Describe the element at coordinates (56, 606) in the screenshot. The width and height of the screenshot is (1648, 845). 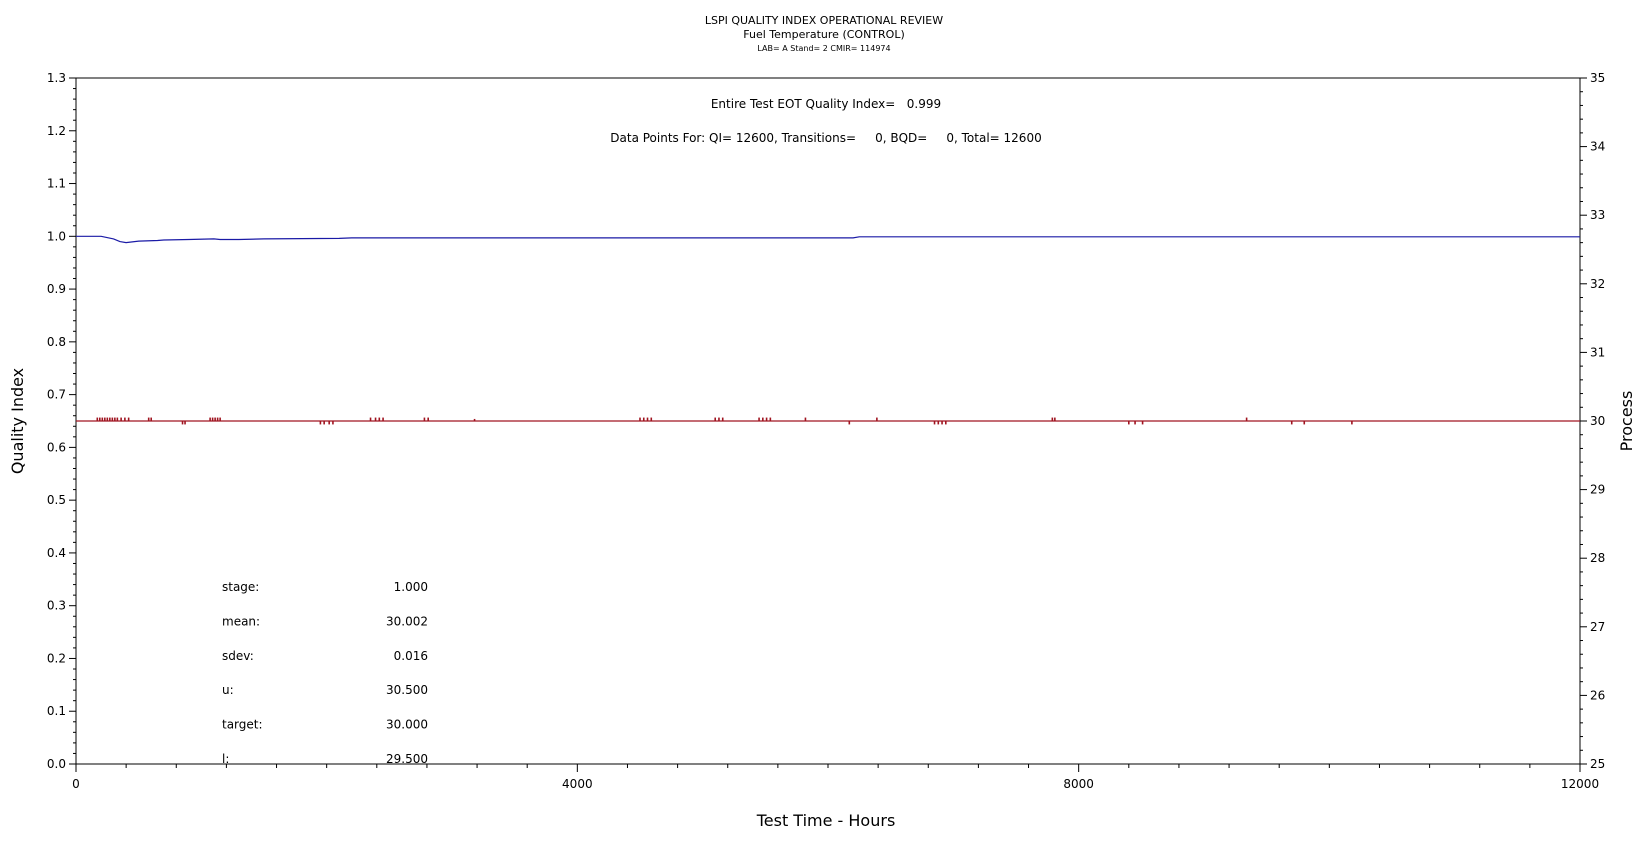
I see `y-tick-label: 0.3` at that location.